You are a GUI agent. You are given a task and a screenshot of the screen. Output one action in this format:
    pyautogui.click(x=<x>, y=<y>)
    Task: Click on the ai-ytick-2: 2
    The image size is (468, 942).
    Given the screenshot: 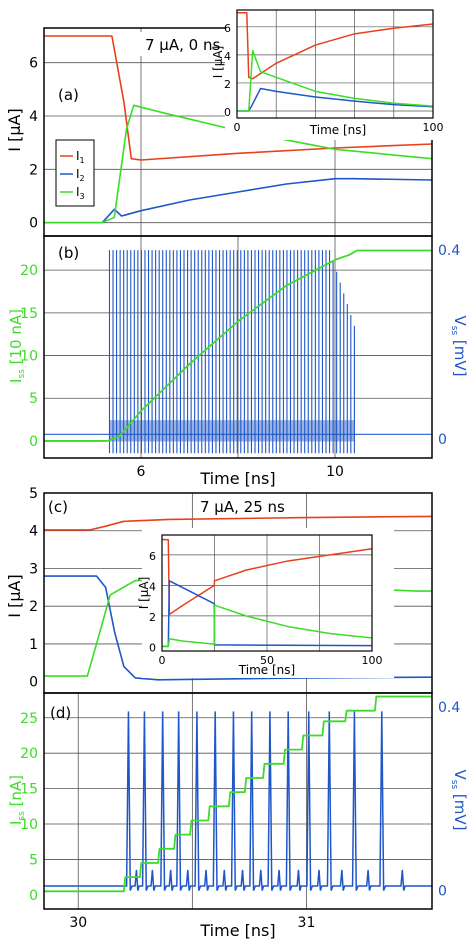 What is the action you would take?
    pyautogui.click(x=227, y=84)
    